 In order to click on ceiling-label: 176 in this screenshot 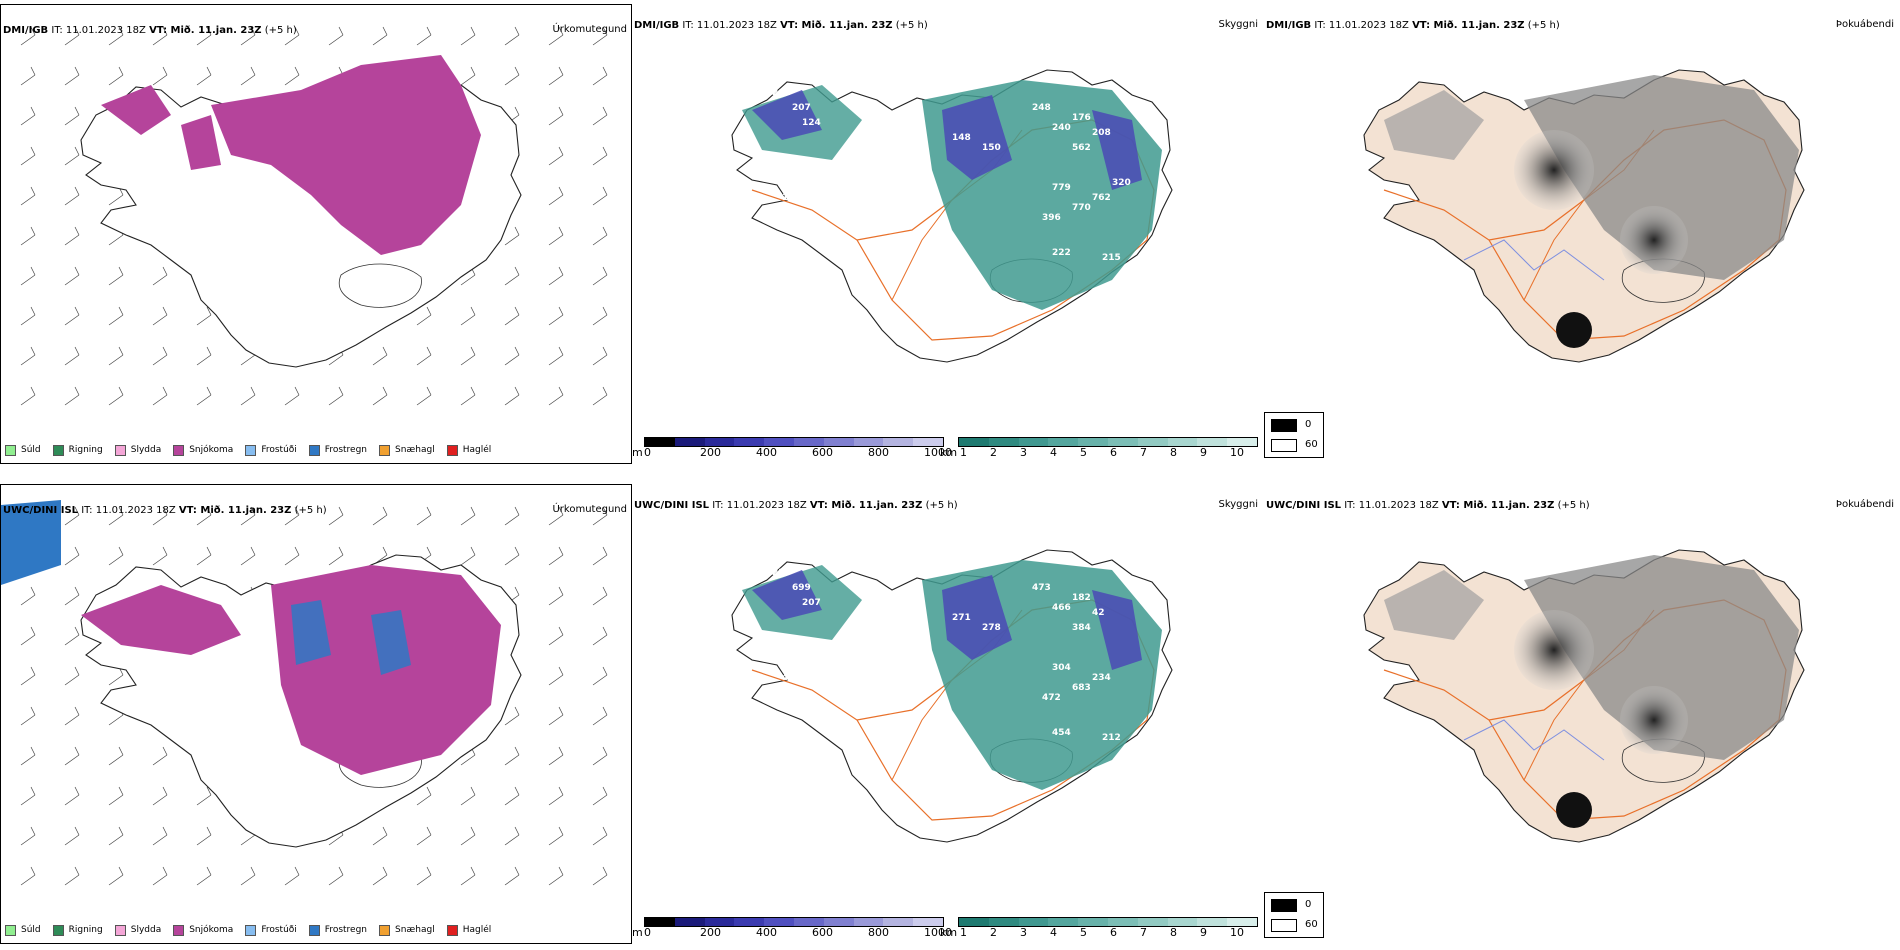, I will do `click(1081, 118)`.